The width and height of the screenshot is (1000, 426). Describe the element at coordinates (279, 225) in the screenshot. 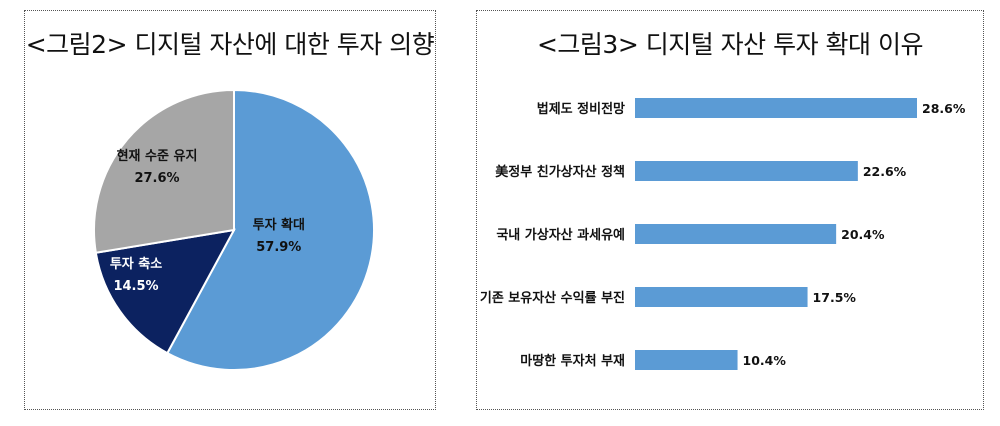

I see `pie-slice-label: 투자 확대` at that location.